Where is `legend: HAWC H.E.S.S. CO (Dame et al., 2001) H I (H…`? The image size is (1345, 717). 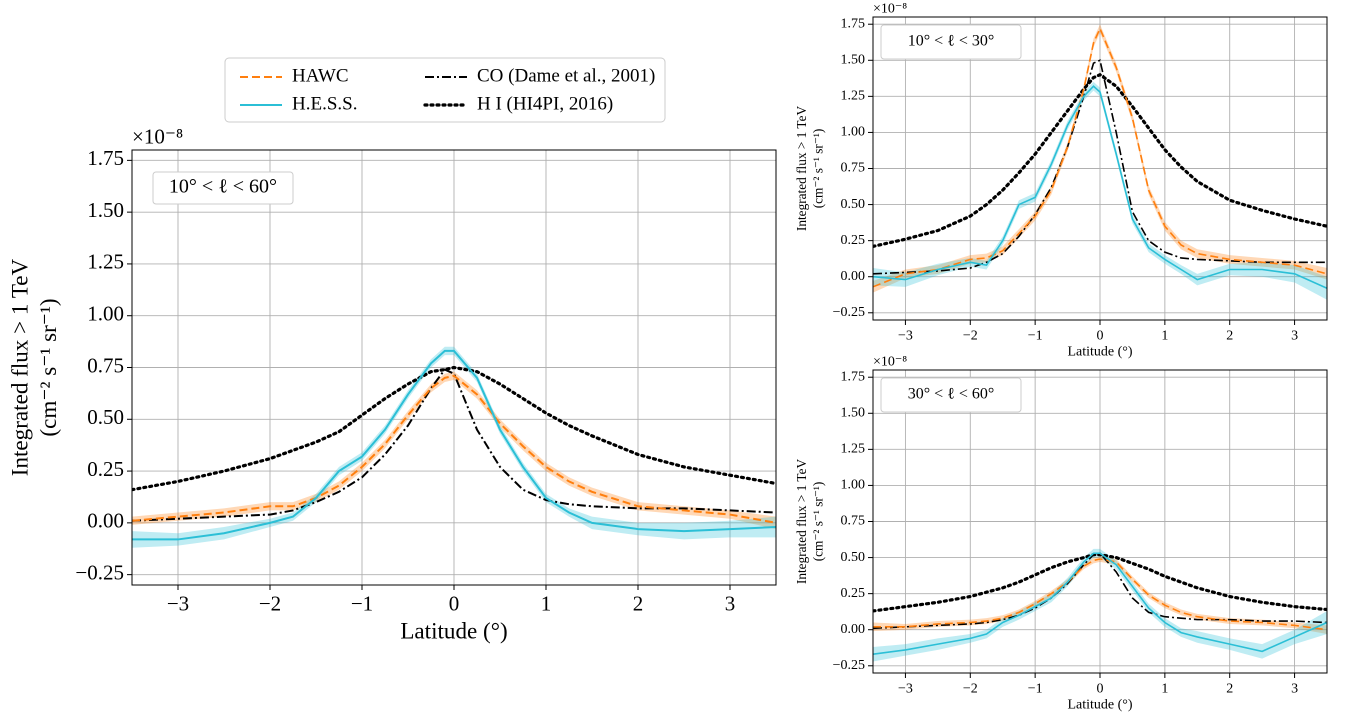
legend: HAWC H.E.S.S. CO (Dame et al., 2001) H I (H… is located at coordinates (445, 90).